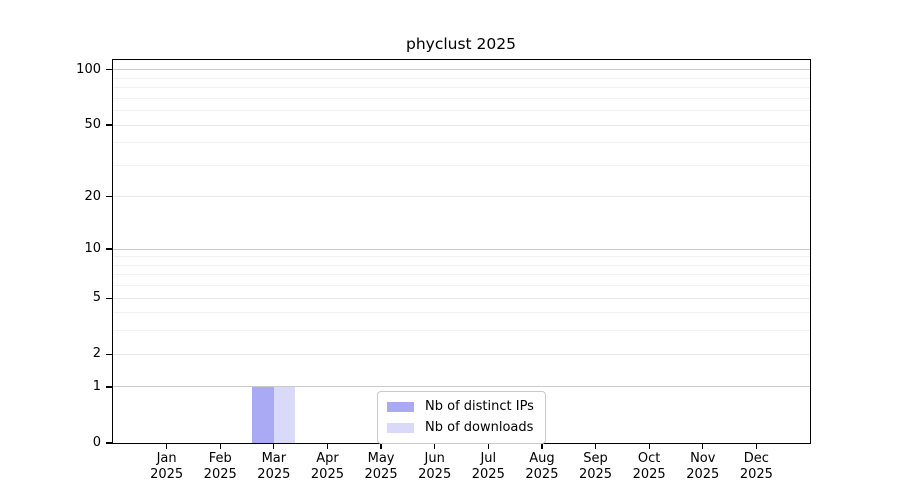 This screenshot has width=900, height=500. I want to click on x-tick-label: Feb 2025, so click(220, 466).